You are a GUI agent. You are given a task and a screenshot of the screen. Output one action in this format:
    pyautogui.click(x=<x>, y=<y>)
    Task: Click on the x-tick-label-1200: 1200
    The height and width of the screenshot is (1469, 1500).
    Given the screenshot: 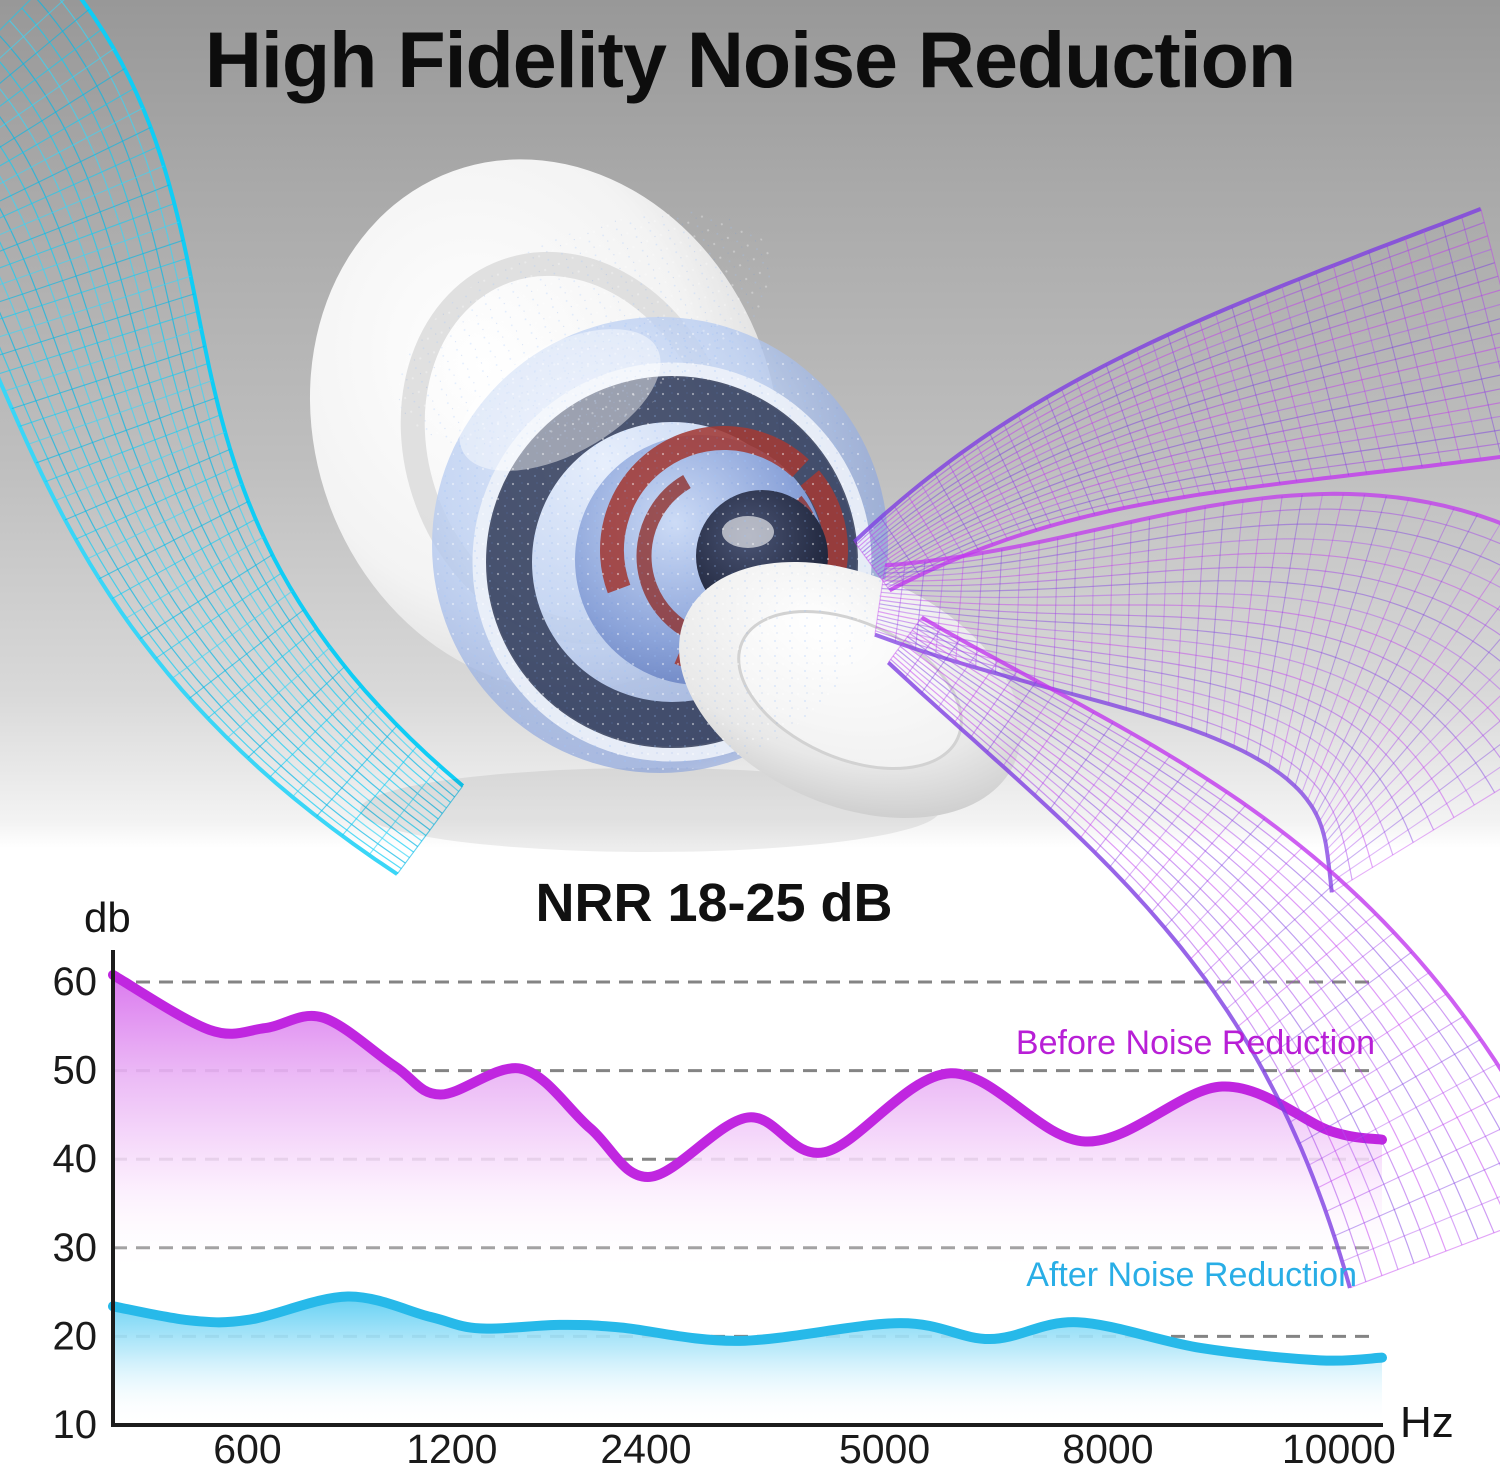 What is the action you would take?
    pyautogui.click(x=451, y=1447)
    